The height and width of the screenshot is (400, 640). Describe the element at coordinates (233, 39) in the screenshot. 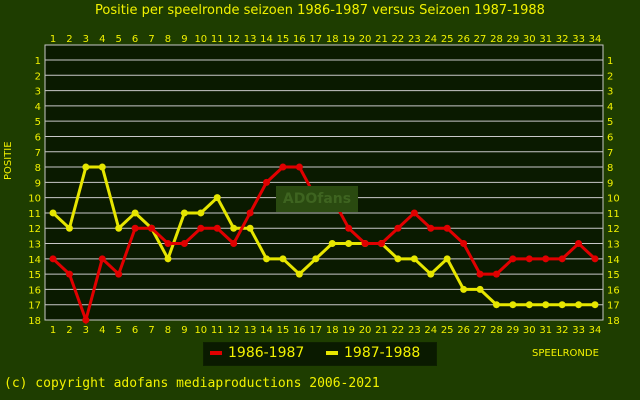

I see `x-tick-label-top: 12` at that location.